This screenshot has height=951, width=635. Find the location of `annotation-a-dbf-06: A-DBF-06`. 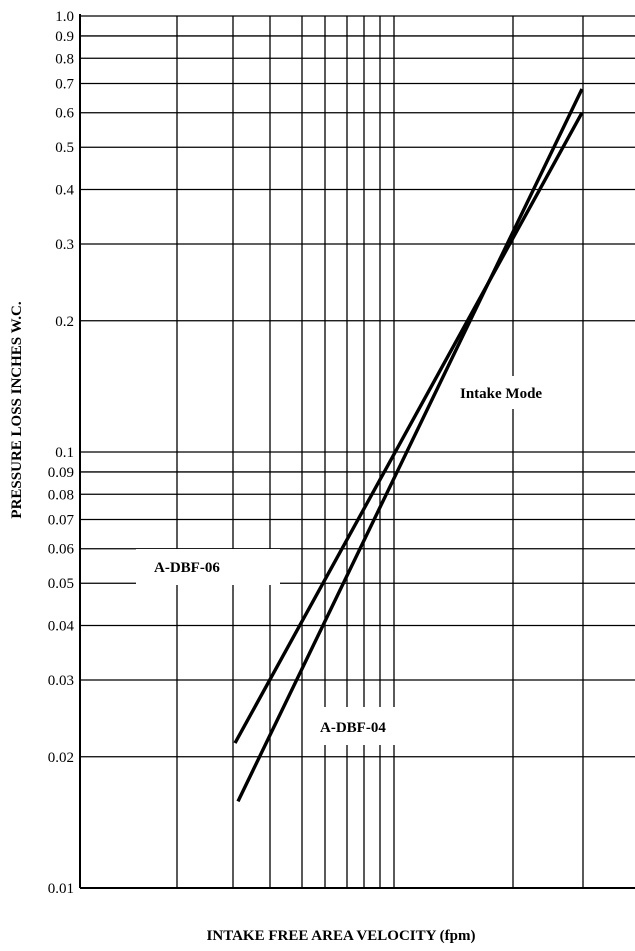

annotation-a-dbf-06: A-DBF-06 is located at coordinates (187, 568).